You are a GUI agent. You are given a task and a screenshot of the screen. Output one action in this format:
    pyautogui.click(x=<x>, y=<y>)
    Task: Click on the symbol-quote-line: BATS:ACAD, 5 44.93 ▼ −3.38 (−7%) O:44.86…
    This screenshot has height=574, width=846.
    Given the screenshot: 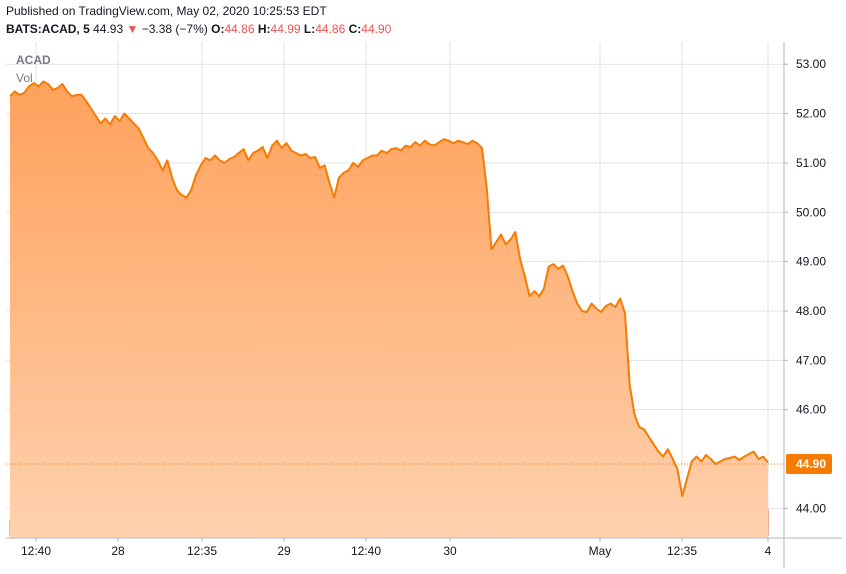 What is the action you would take?
    pyautogui.click(x=198, y=29)
    